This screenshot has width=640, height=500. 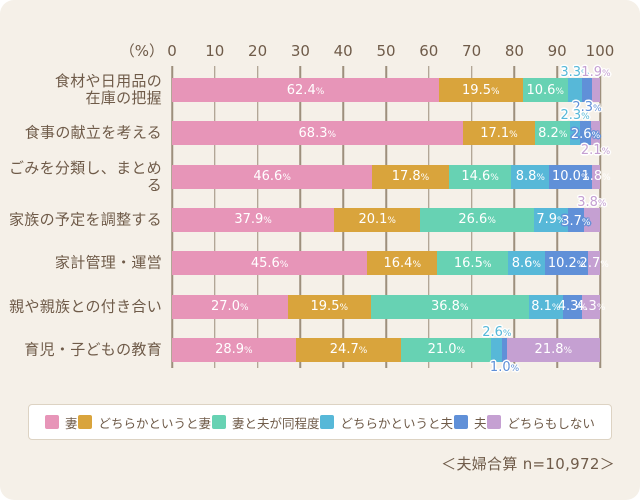 I want to click on axis-unit-label: （%）, so click(x=141, y=51).